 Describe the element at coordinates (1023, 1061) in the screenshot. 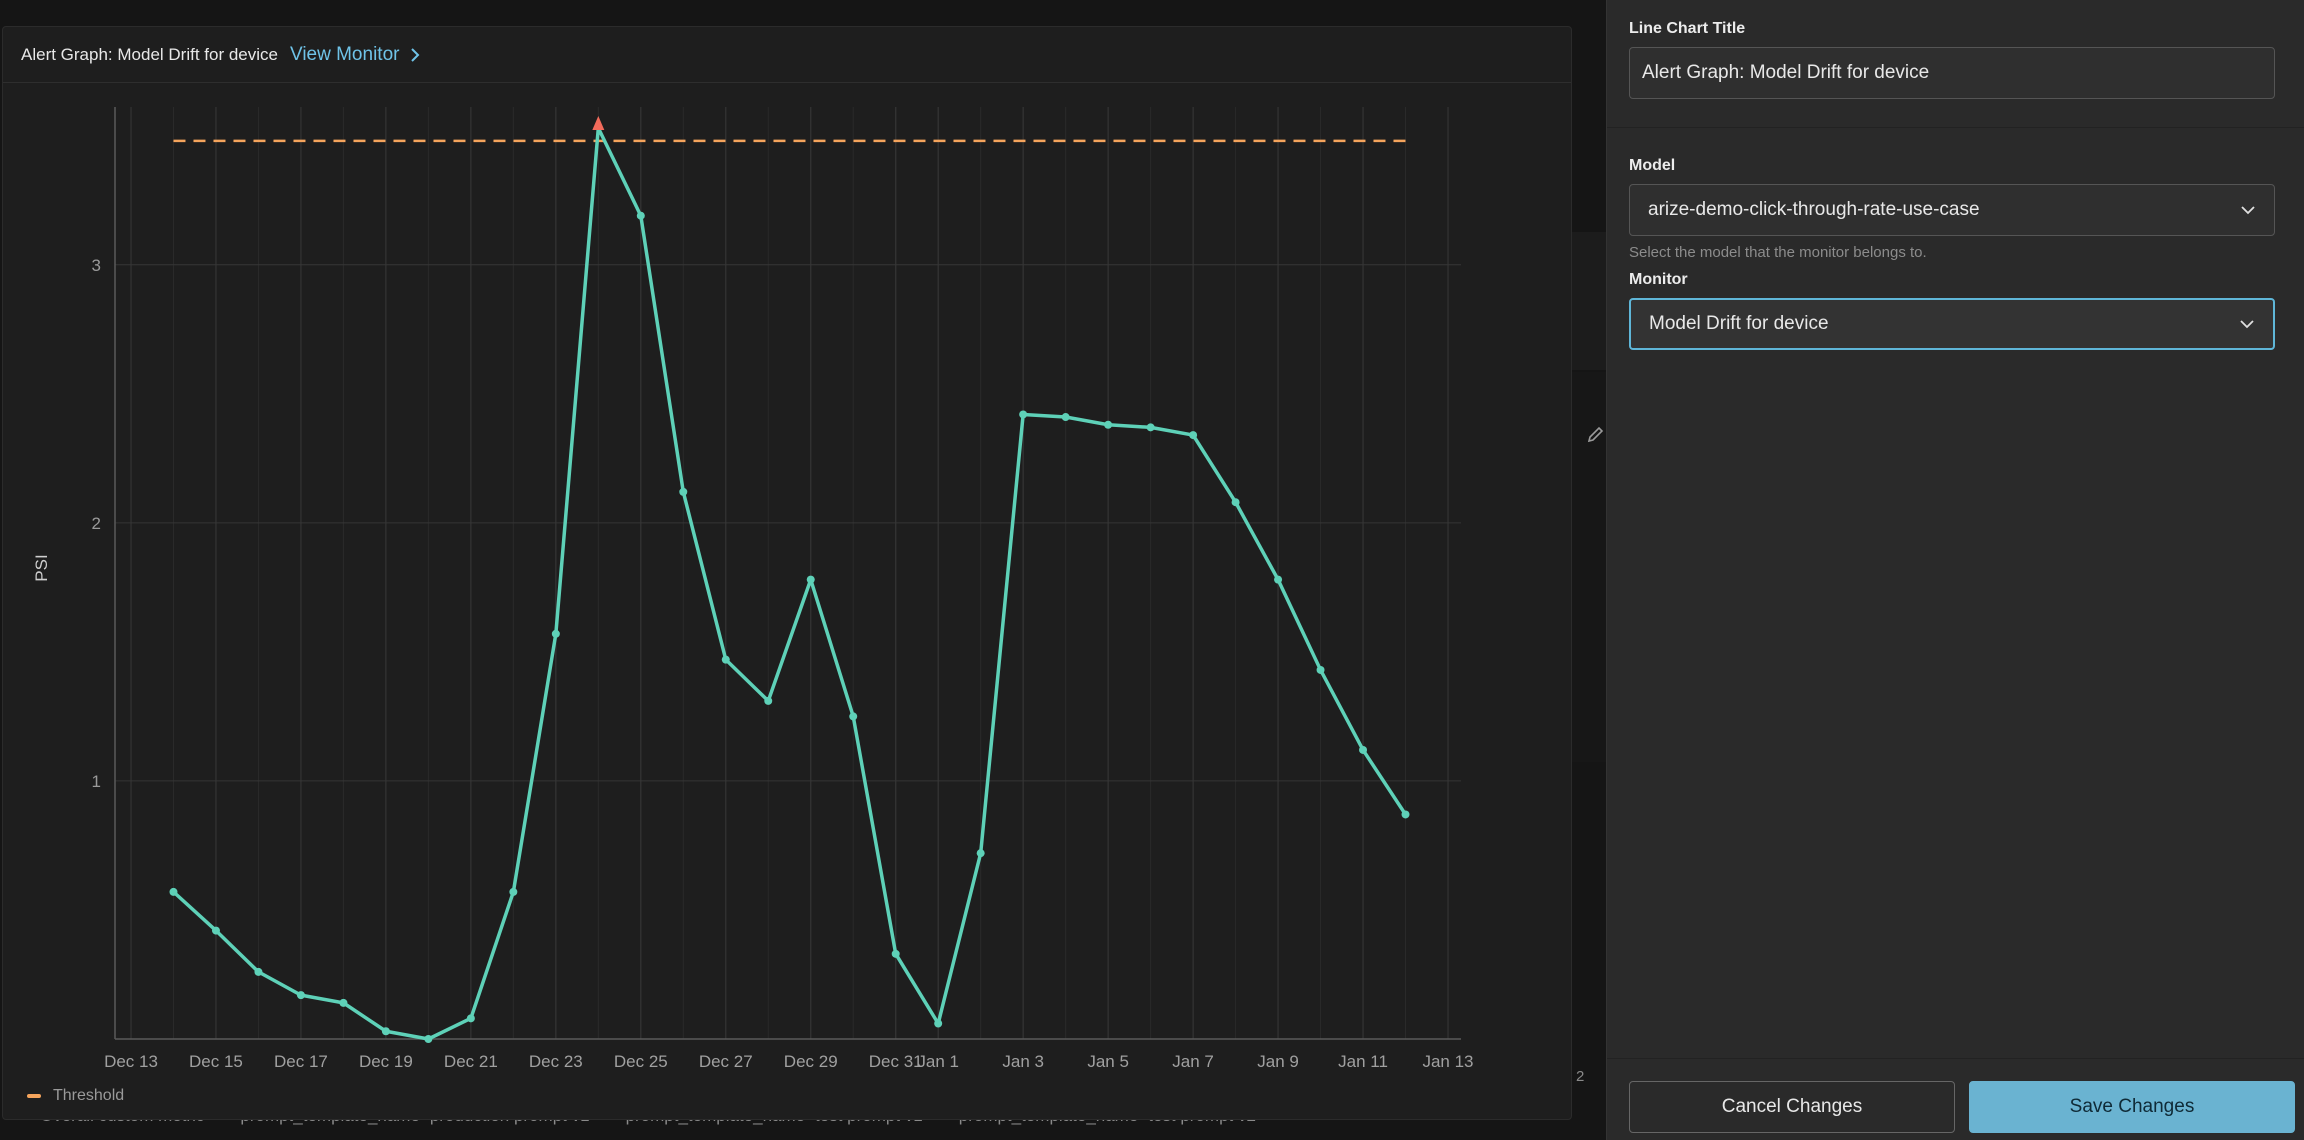

I see `x-tick-label: Jan 3` at that location.